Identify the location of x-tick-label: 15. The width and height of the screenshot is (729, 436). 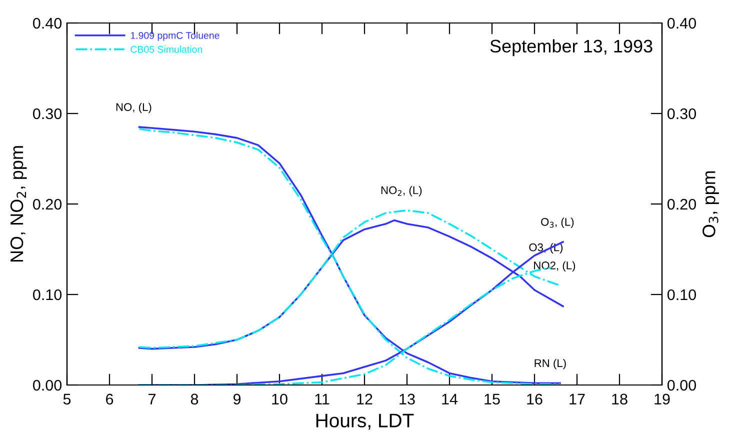
(492, 399).